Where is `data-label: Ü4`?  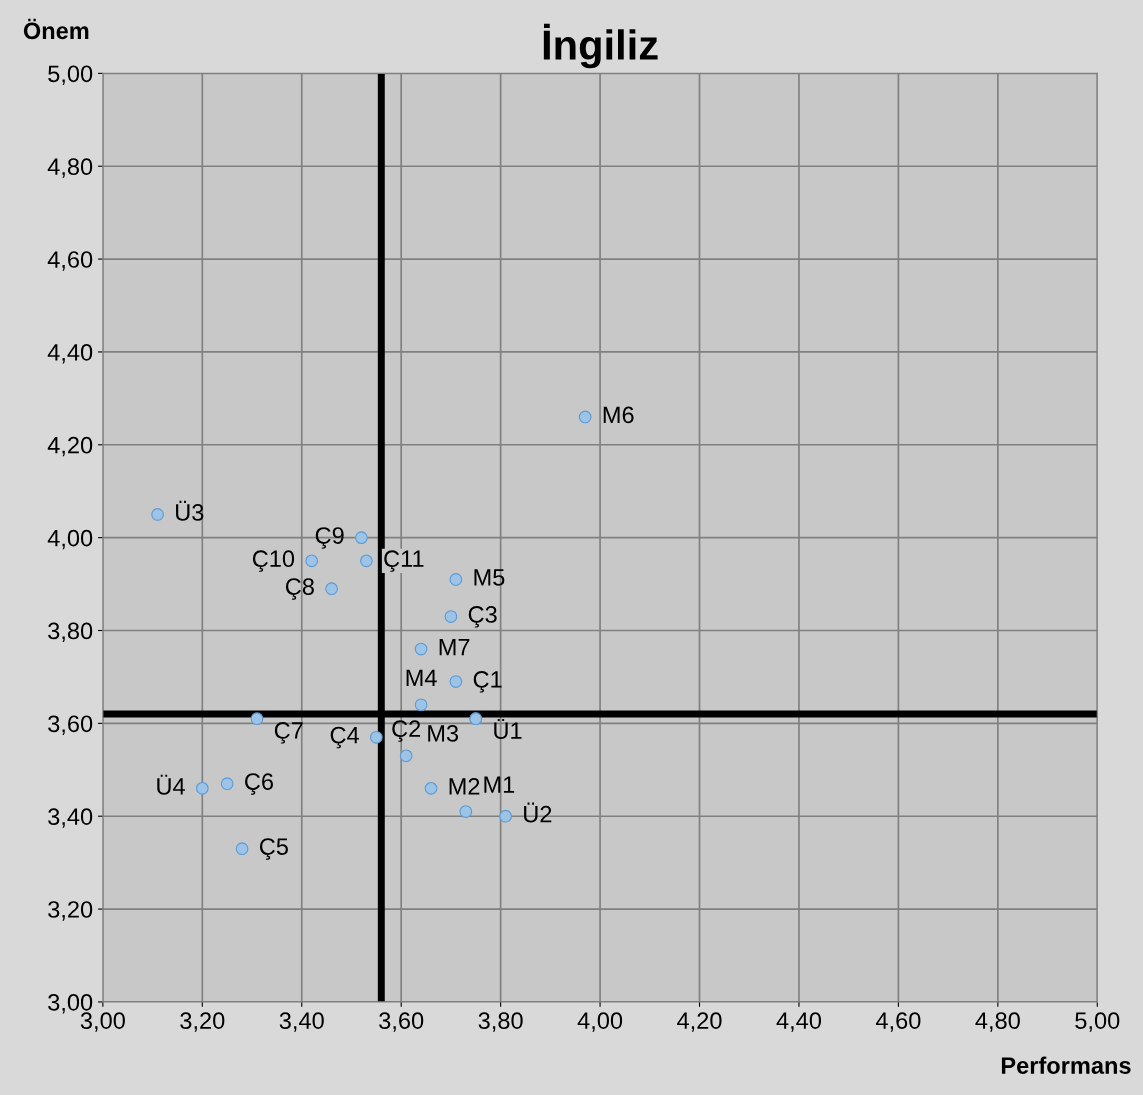 data-label: Ü4 is located at coordinates (171, 784).